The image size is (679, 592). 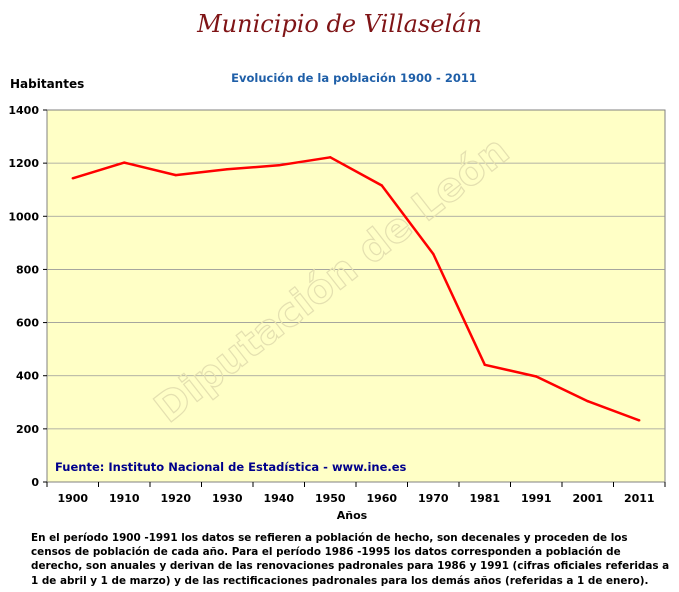 What do you see at coordinates (27, 376) in the screenshot?
I see `y-tick-label: 400` at bounding box center [27, 376].